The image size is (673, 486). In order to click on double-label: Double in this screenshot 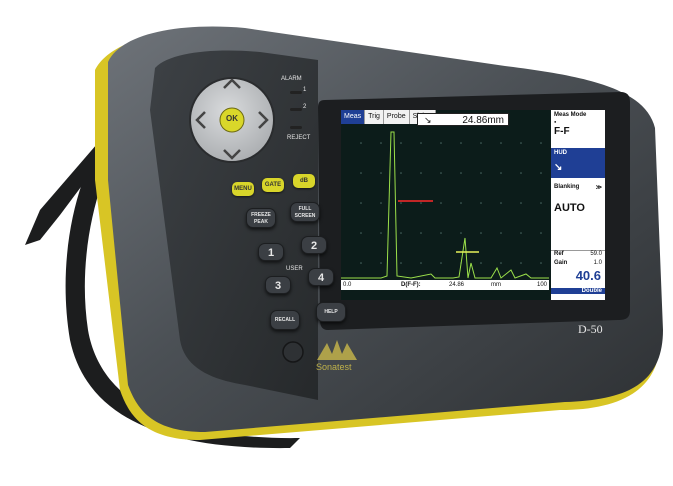, I will do `click(578, 291)`.